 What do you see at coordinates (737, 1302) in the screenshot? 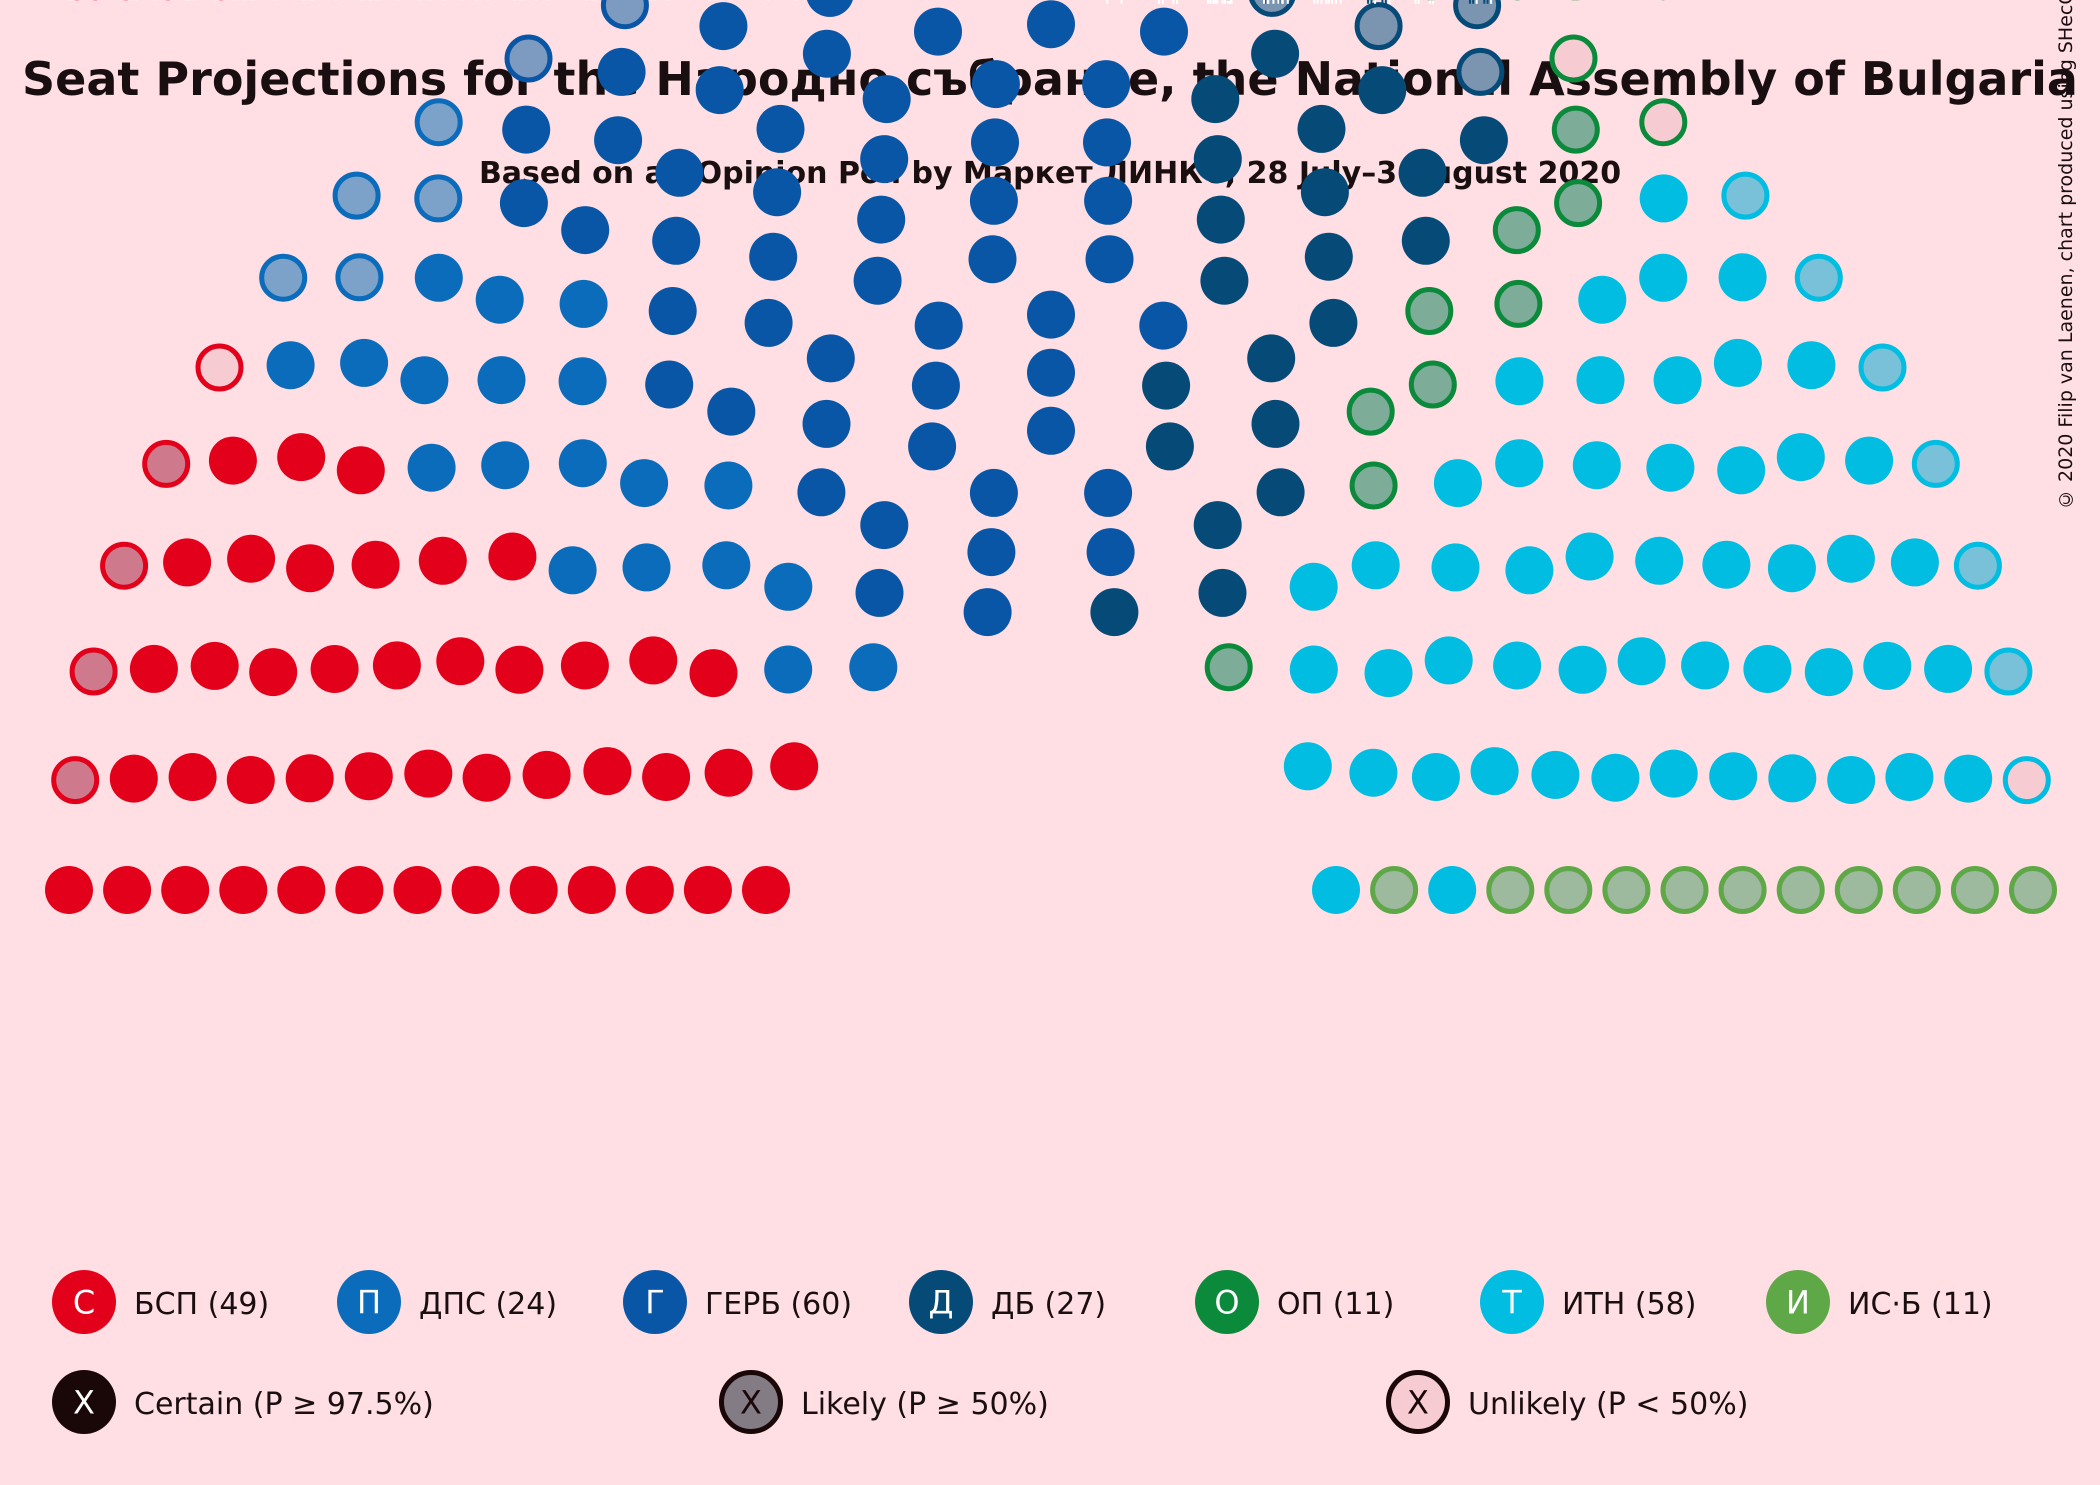
I see `legend-item-ГЕРБ: Г ГЕРБ (60)` at bounding box center [737, 1302].